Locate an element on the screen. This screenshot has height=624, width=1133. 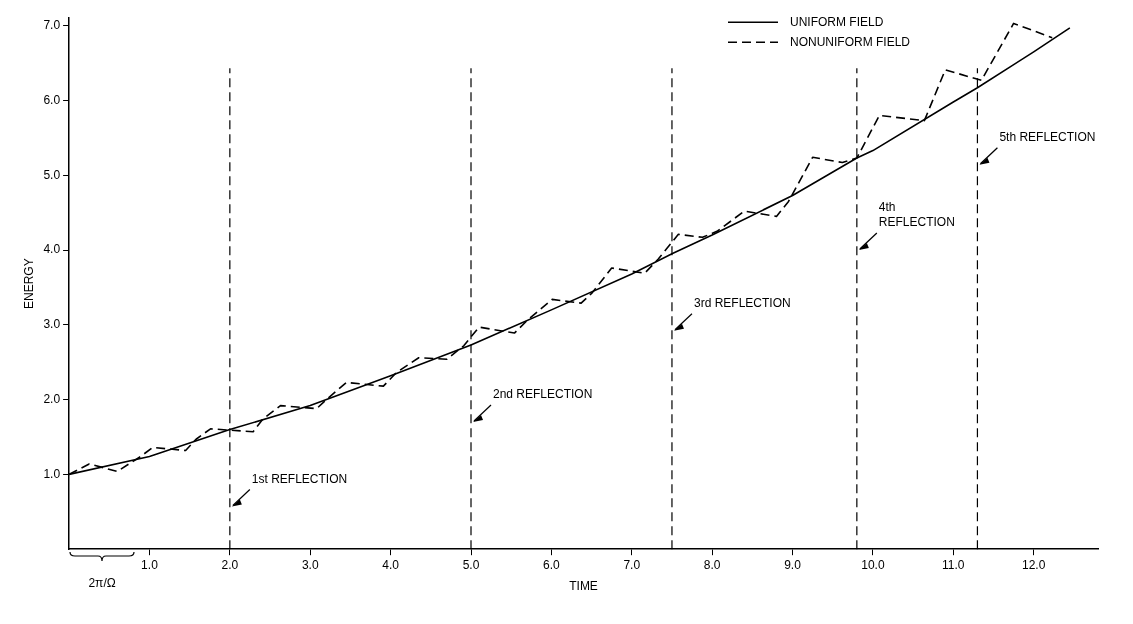
legend-label: NONUNIFORM FIELD is located at coordinates (850, 41).